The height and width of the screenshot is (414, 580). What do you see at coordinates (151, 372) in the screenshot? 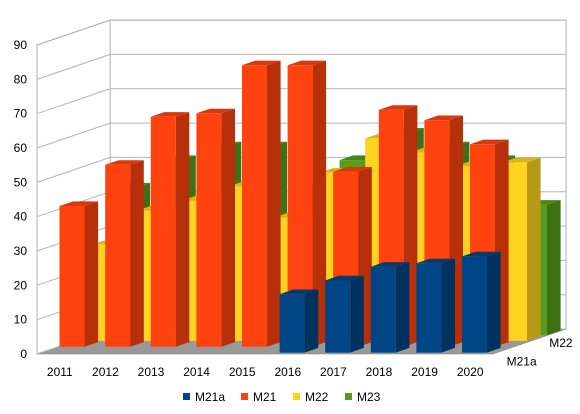
I see `x-tick-label: 2013` at bounding box center [151, 372].